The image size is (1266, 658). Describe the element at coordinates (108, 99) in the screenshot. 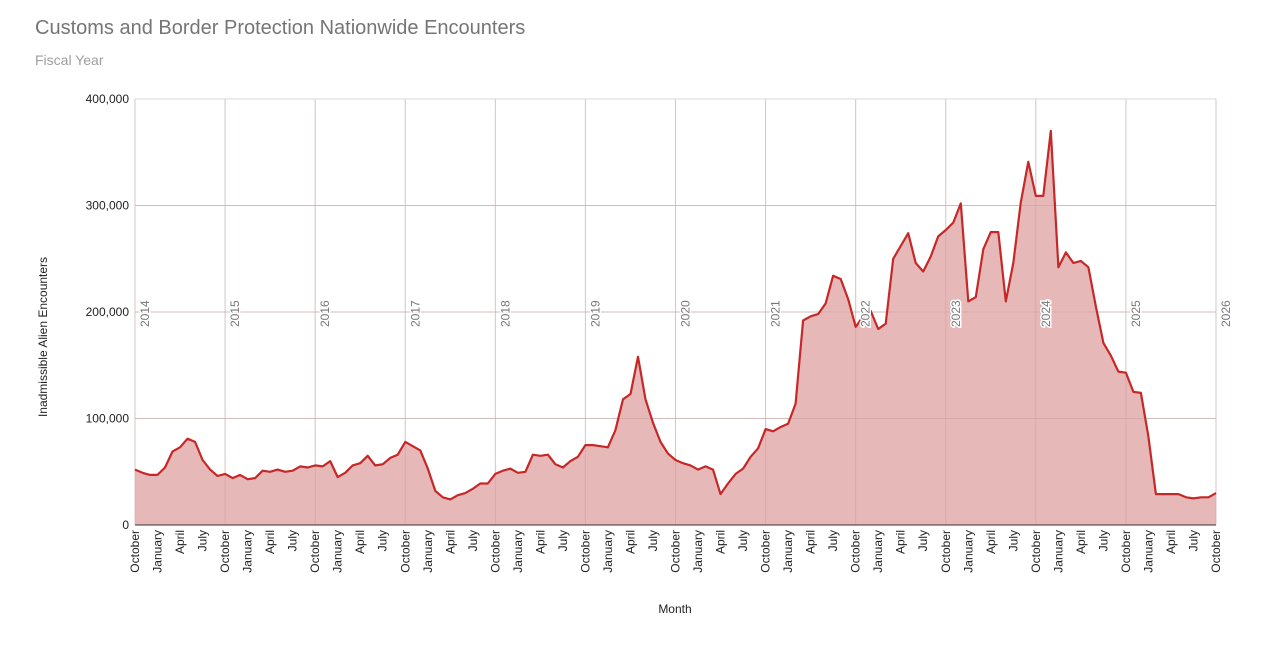

I see `y-tick-label: 400,000` at that location.